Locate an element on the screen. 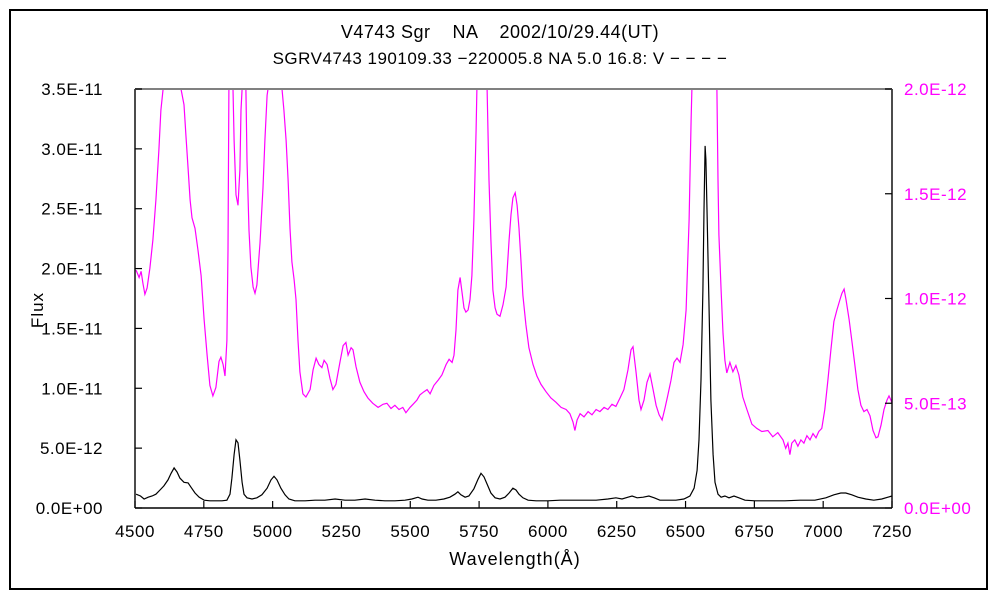  x-tick-label: 5250 is located at coordinates (342, 531).